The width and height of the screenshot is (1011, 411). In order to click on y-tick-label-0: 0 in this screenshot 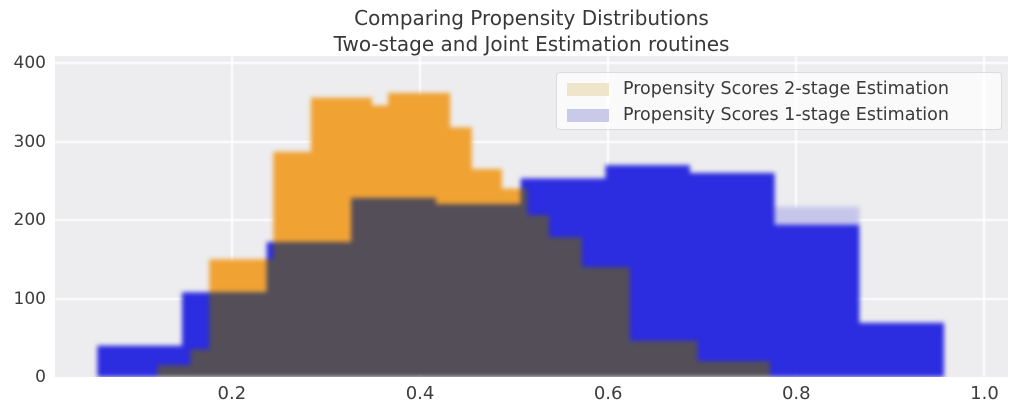, I will do `click(40, 377)`.